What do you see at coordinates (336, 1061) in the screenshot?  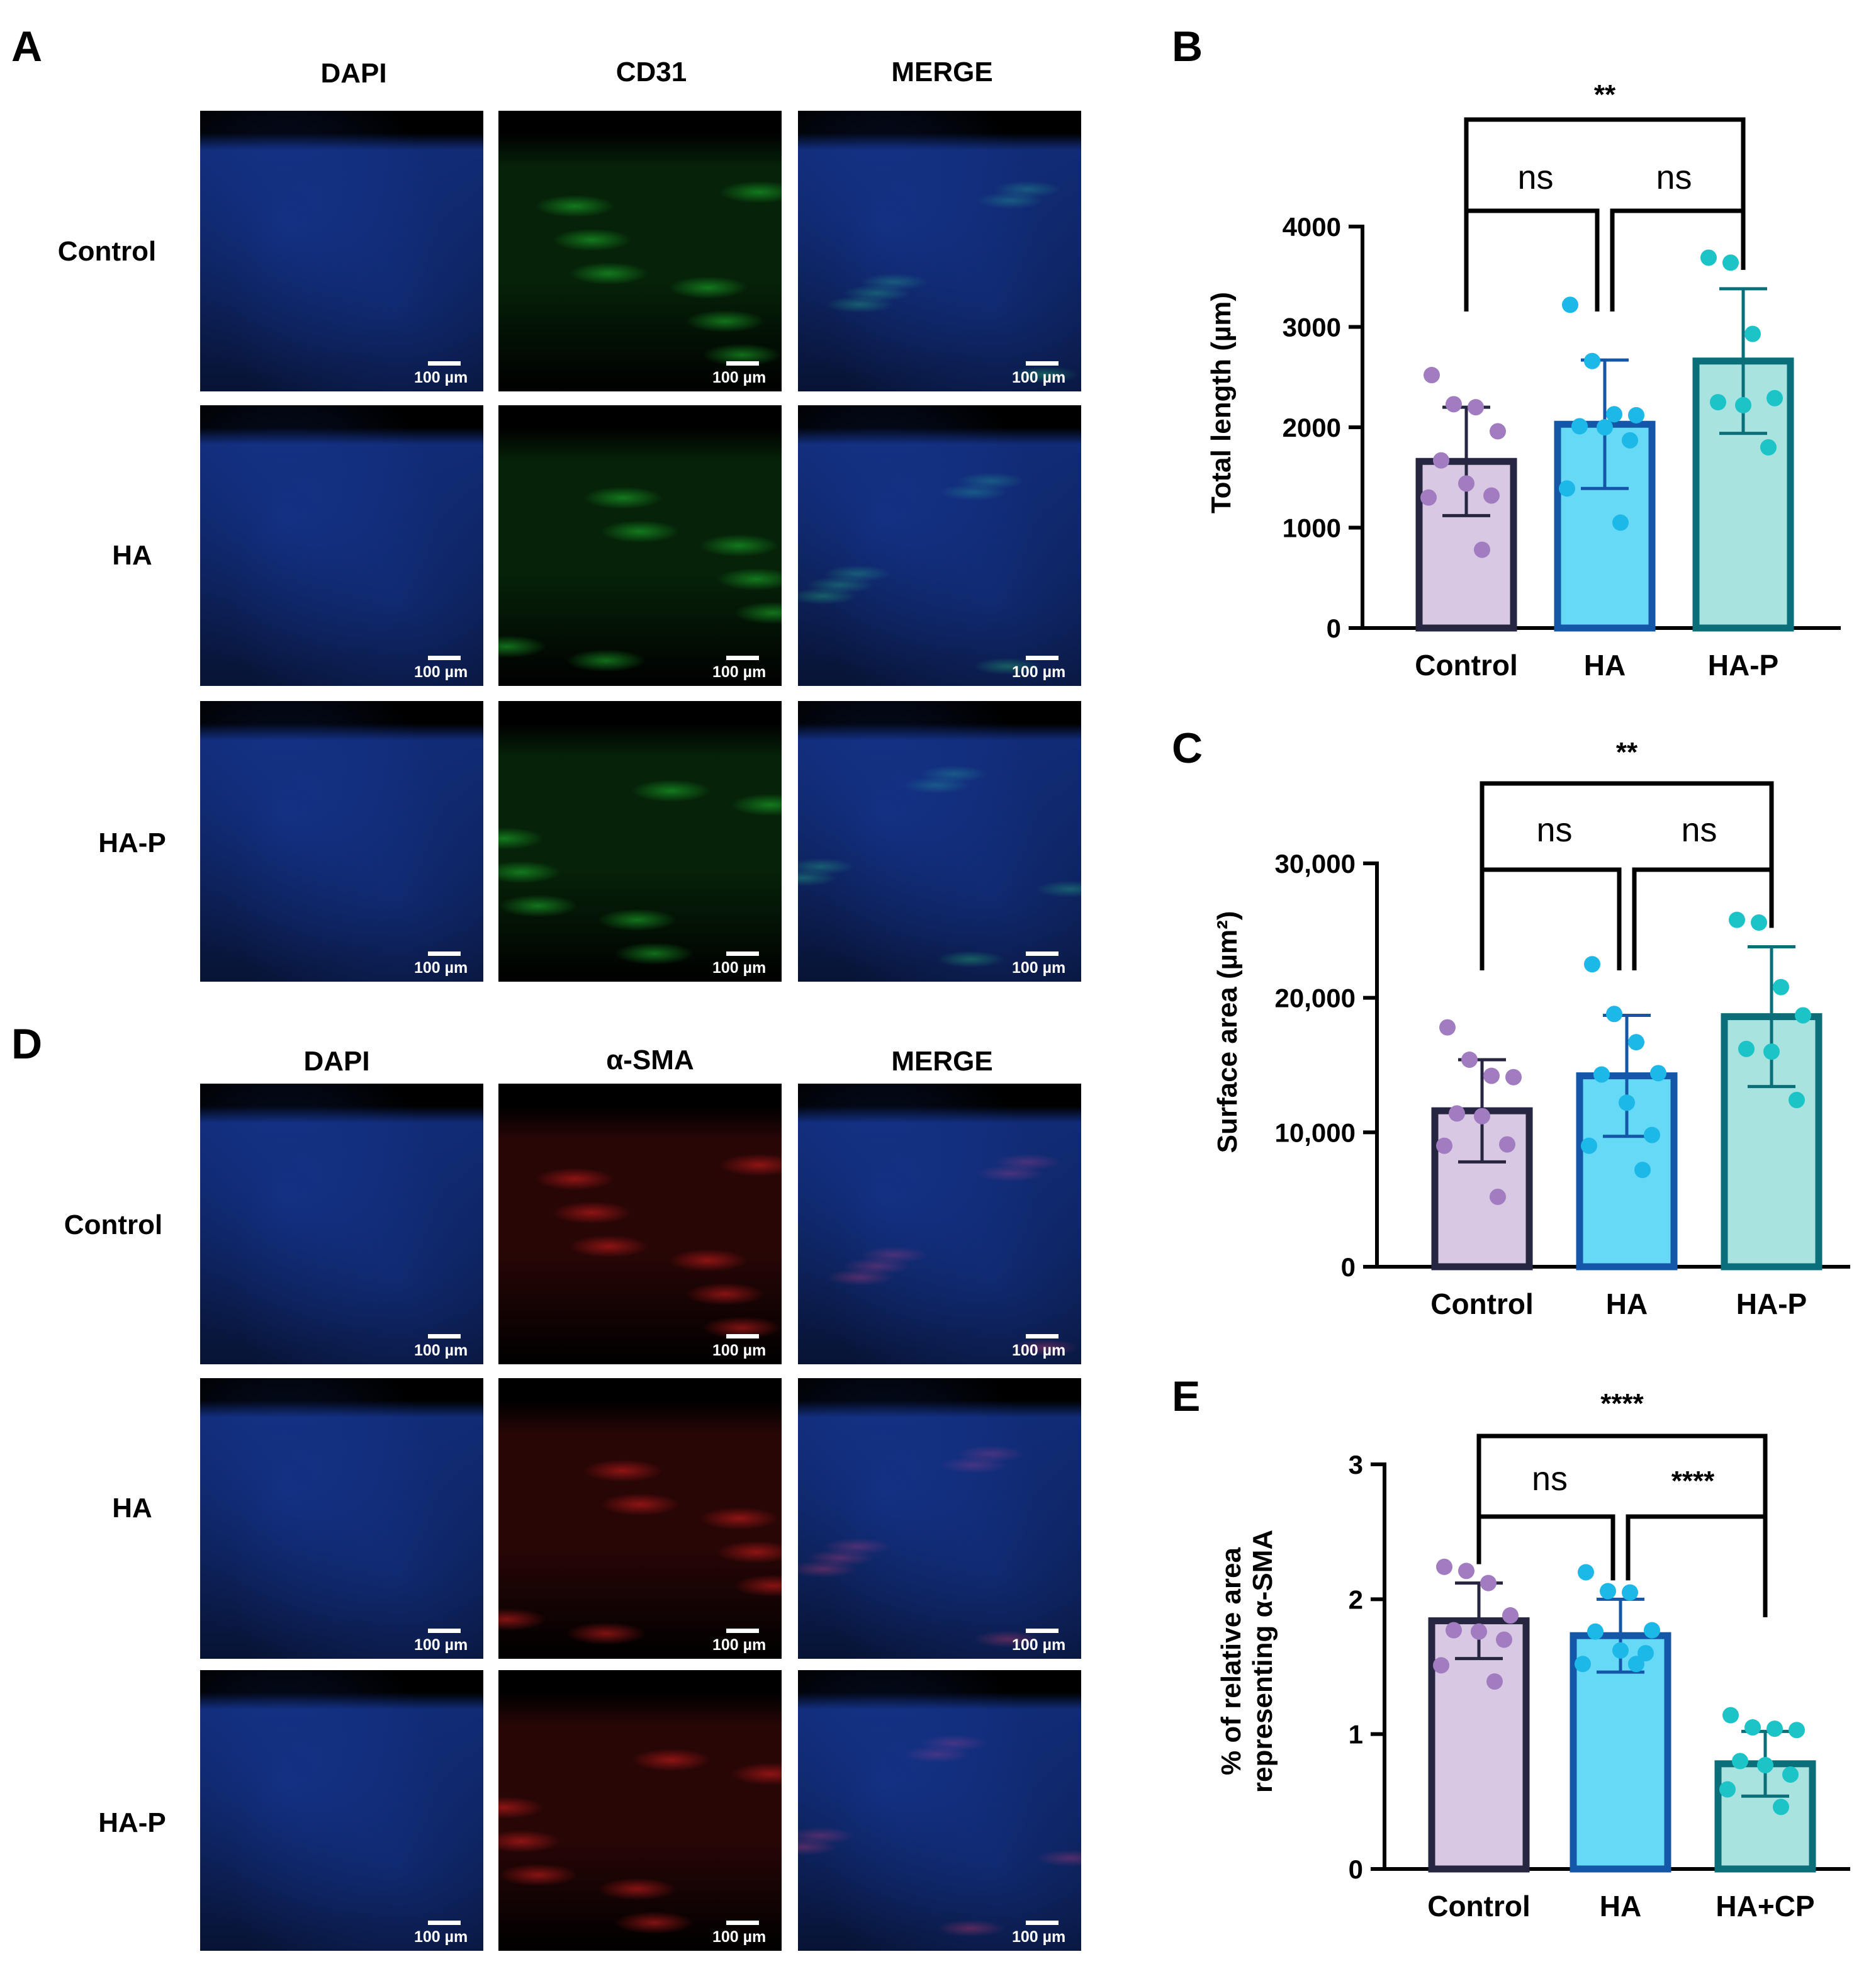 I see `panel-d-column-dapi: DAPI` at bounding box center [336, 1061].